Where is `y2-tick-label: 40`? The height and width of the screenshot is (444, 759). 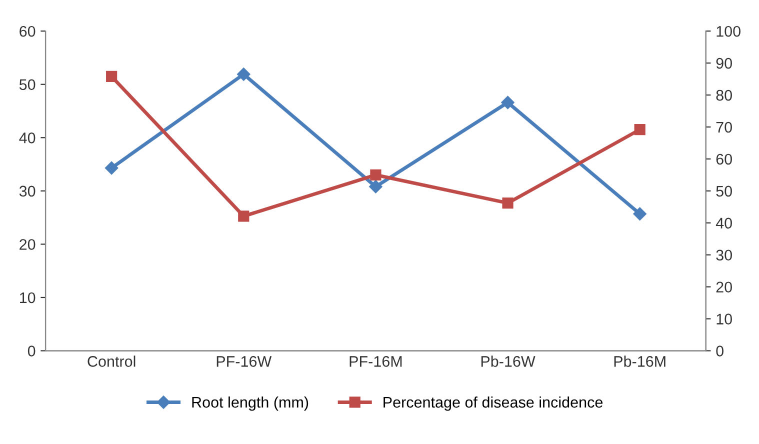
y2-tick-label: 40 is located at coordinates (724, 223).